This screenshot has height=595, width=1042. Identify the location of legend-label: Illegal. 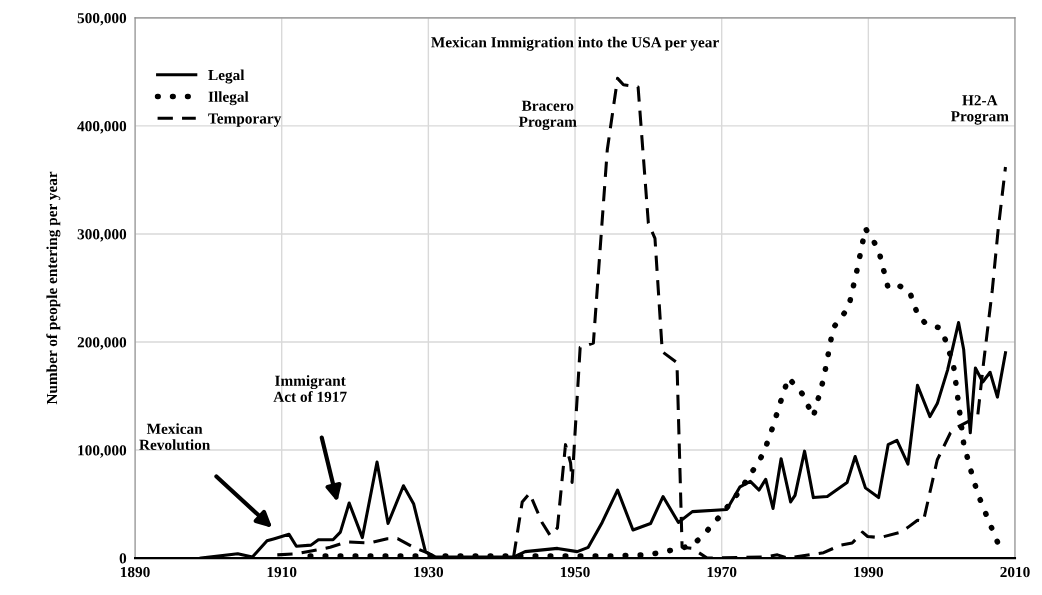
(228, 98).